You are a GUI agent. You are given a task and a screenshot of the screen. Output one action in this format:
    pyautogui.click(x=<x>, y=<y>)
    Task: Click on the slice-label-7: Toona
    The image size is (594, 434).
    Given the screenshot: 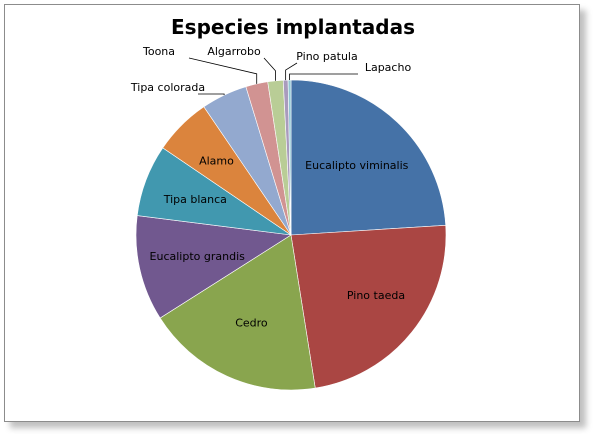 What is the action you would take?
    pyautogui.click(x=158, y=51)
    